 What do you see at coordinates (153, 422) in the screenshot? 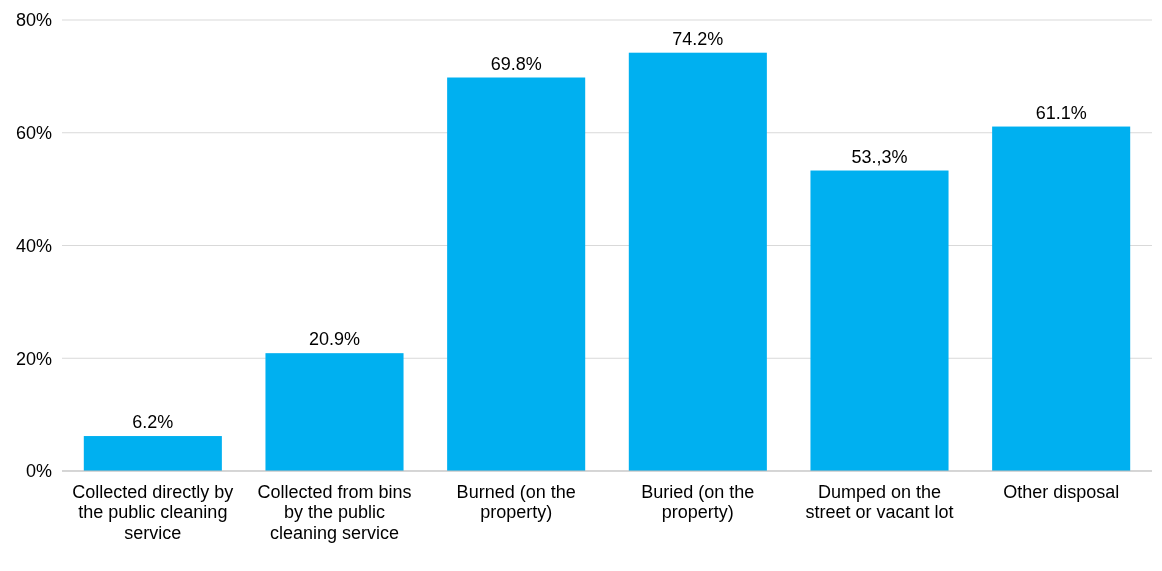
I see `data-label: 6.2%` at bounding box center [153, 422].